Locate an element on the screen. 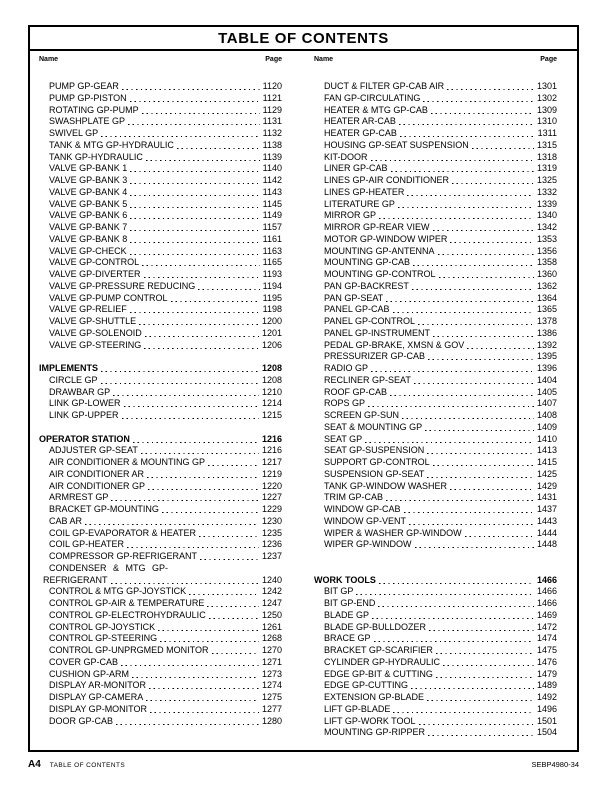  toc-page-number: 1408 is located at coordinates (546, 415).